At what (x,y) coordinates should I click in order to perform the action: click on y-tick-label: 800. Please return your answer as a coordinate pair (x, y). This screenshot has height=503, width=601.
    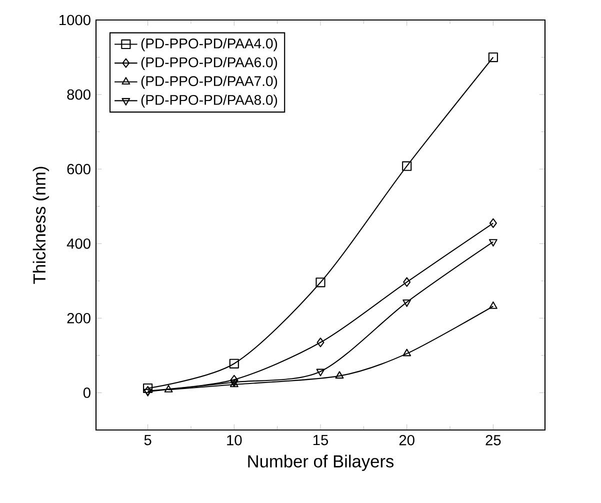
    Looking at the image, I should click on (78, 94).